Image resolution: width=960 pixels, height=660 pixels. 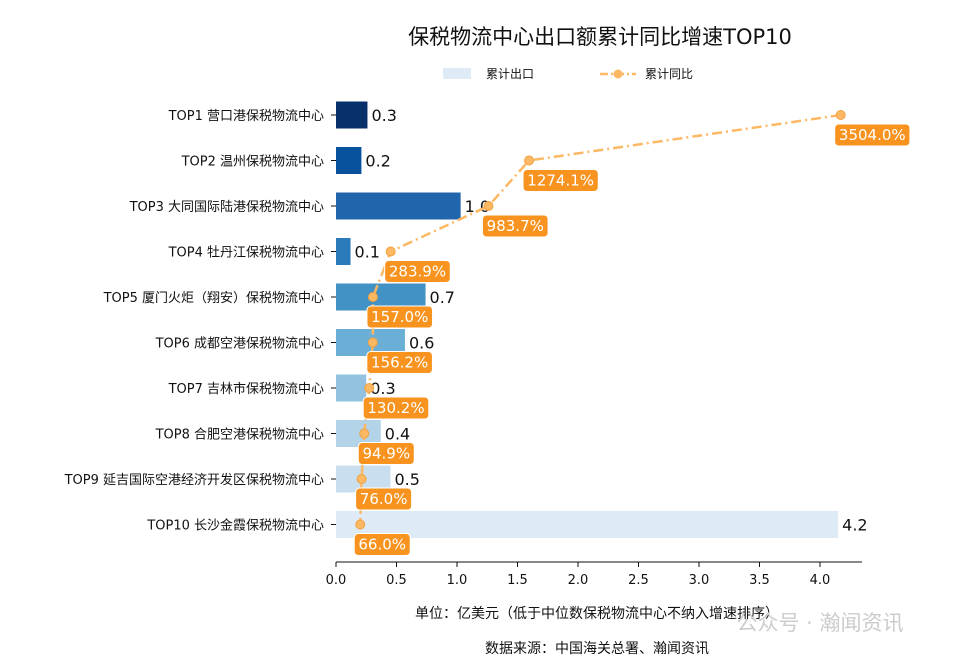 What do you see at coordinates (578, 580) in the screenshot?
I see `x-tick-label: 2.0` at bounding box center [578, 580].